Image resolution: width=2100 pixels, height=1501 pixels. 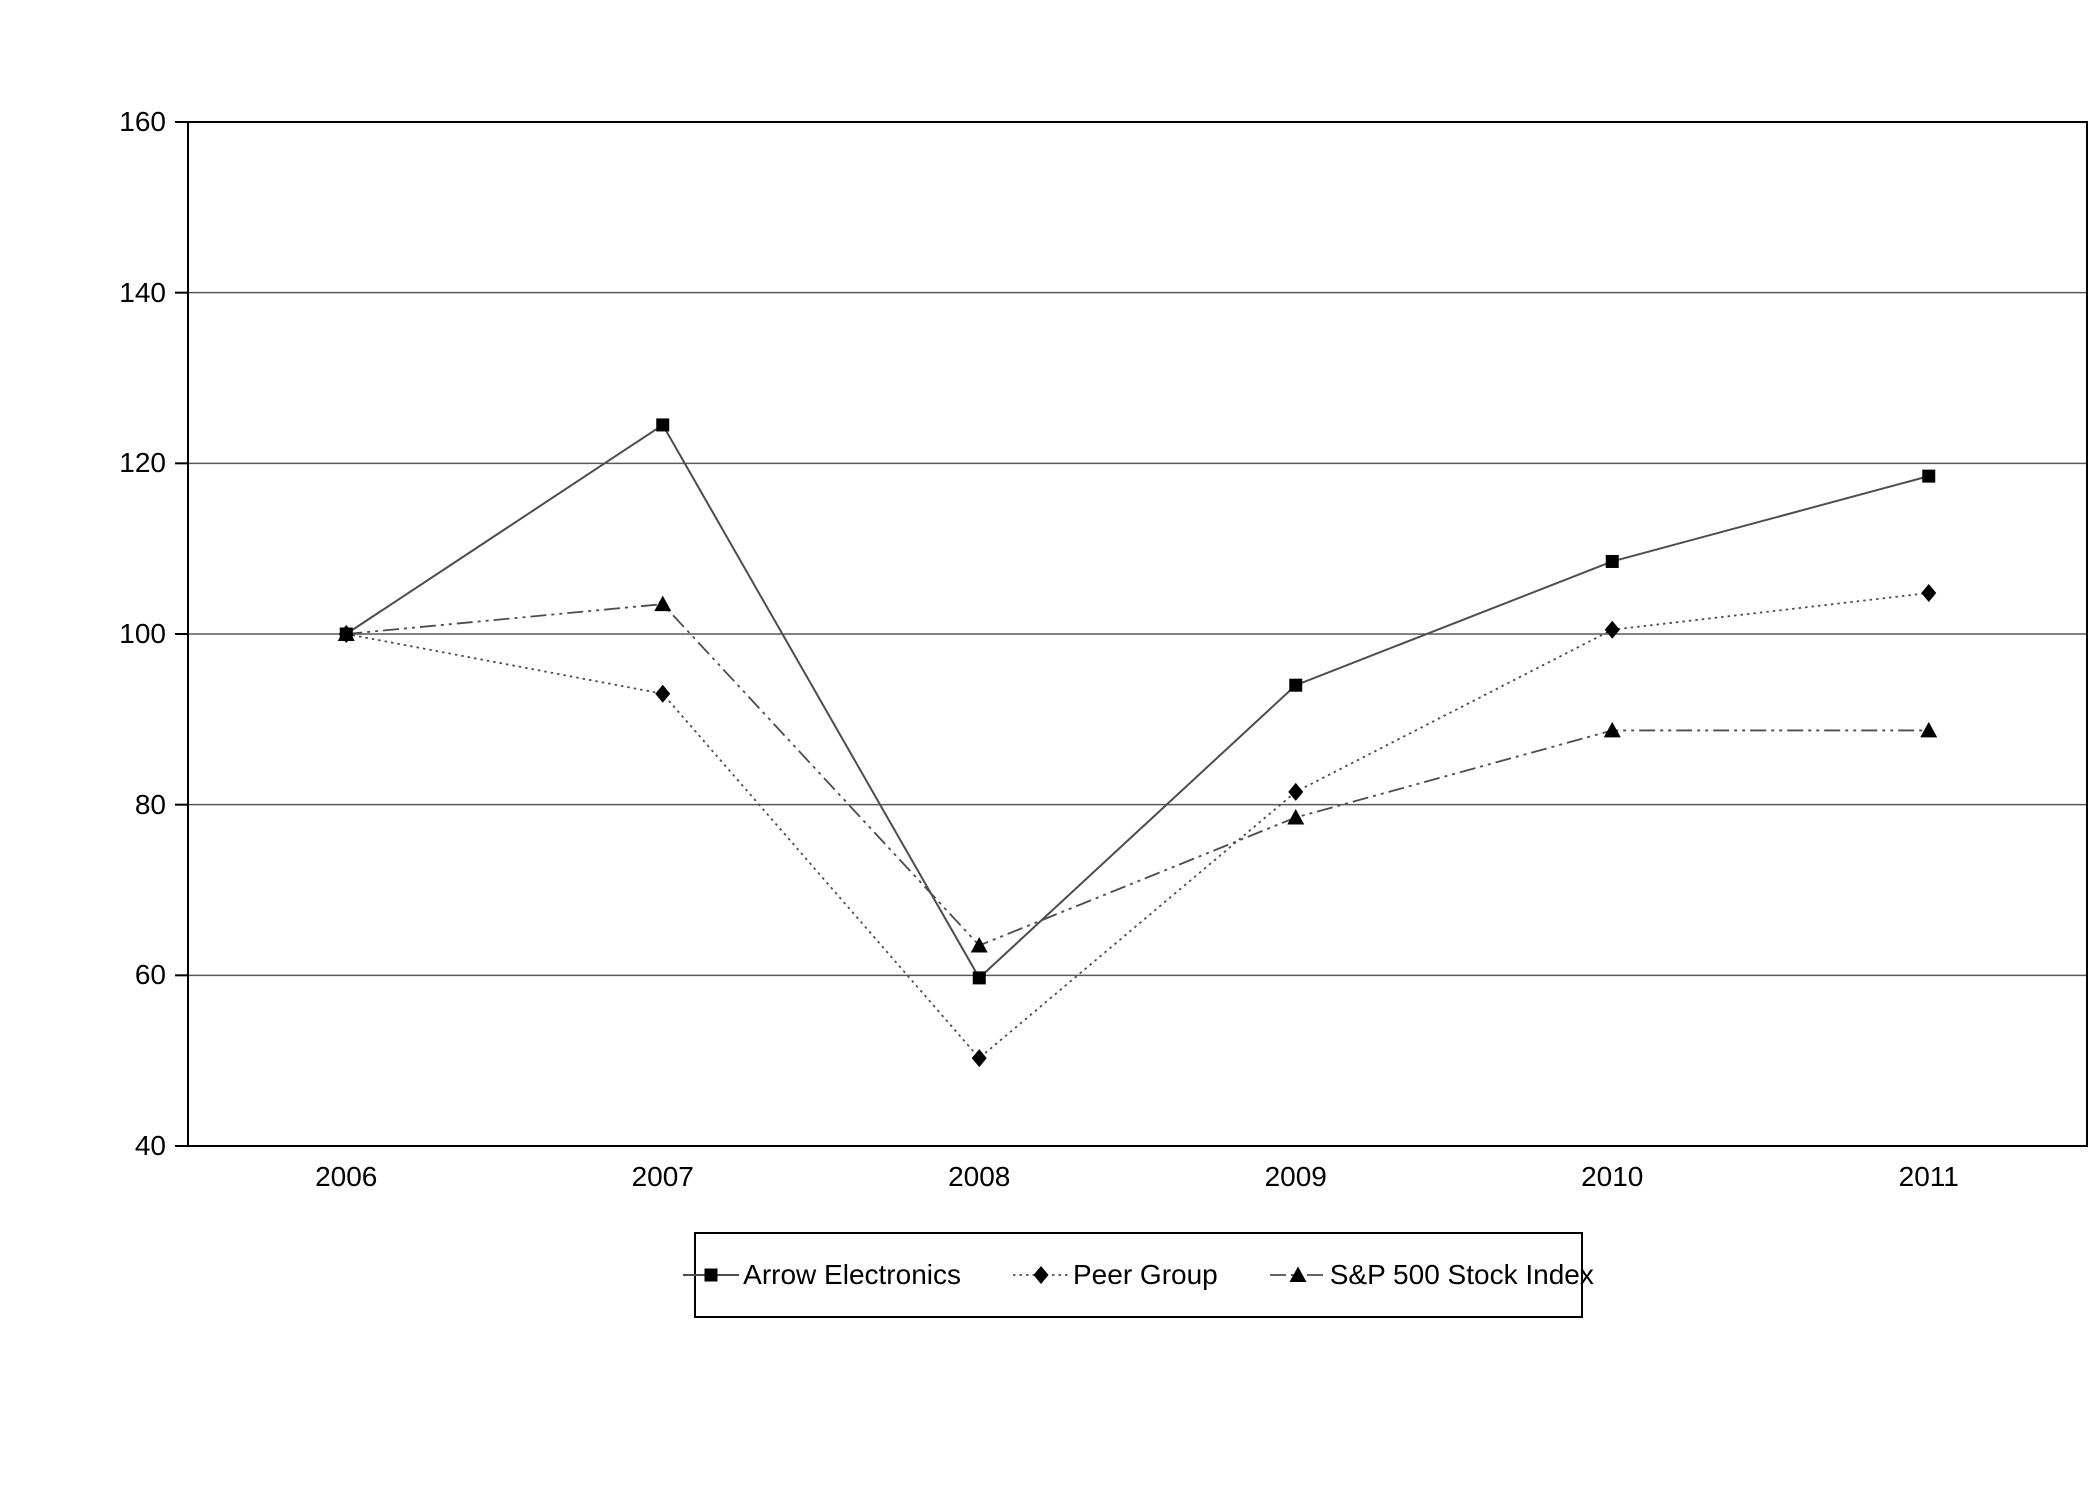 I want to click on y-tick-label: 120, so click(x=142, y=463).